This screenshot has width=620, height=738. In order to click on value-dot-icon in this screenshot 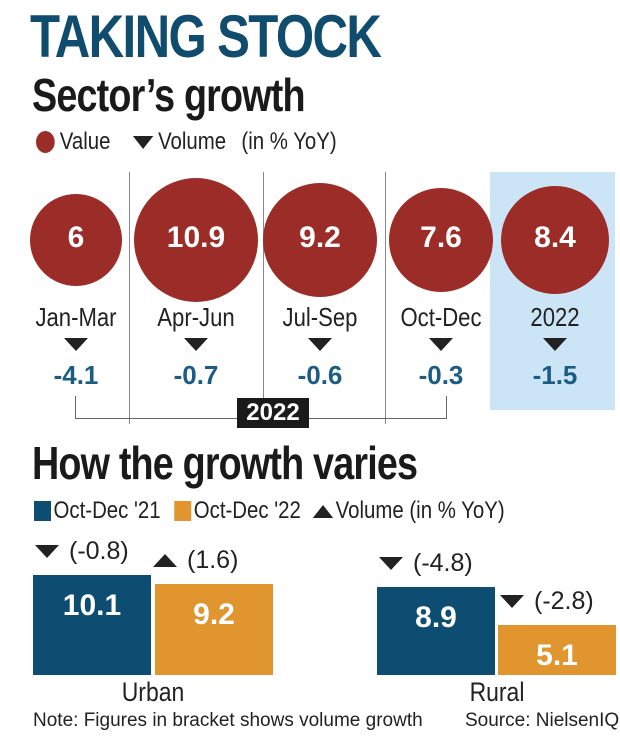, I will do `click(45, 142)`.